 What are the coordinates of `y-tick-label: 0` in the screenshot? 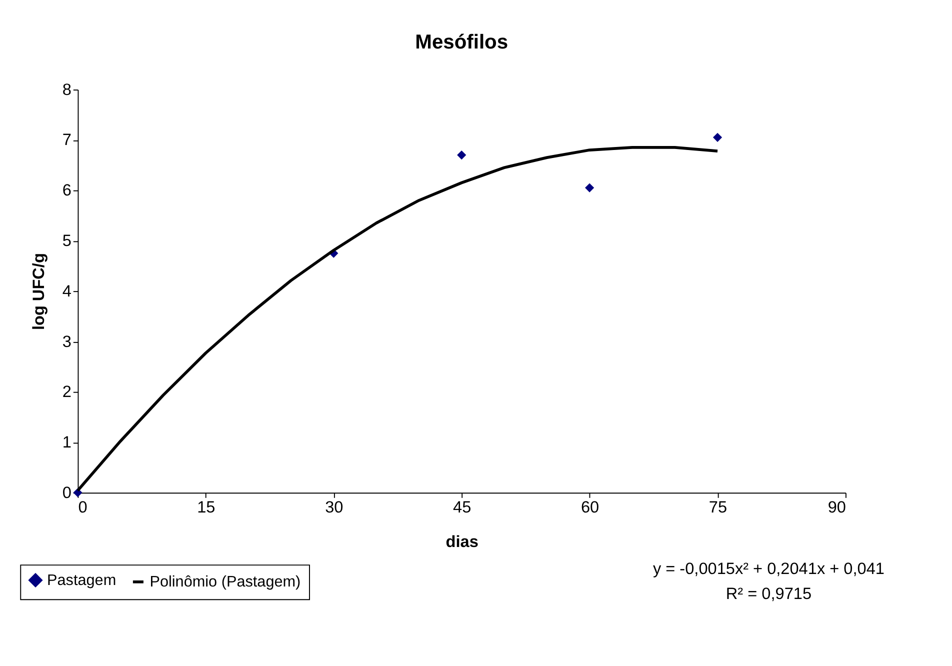 It's located at (67, 493).